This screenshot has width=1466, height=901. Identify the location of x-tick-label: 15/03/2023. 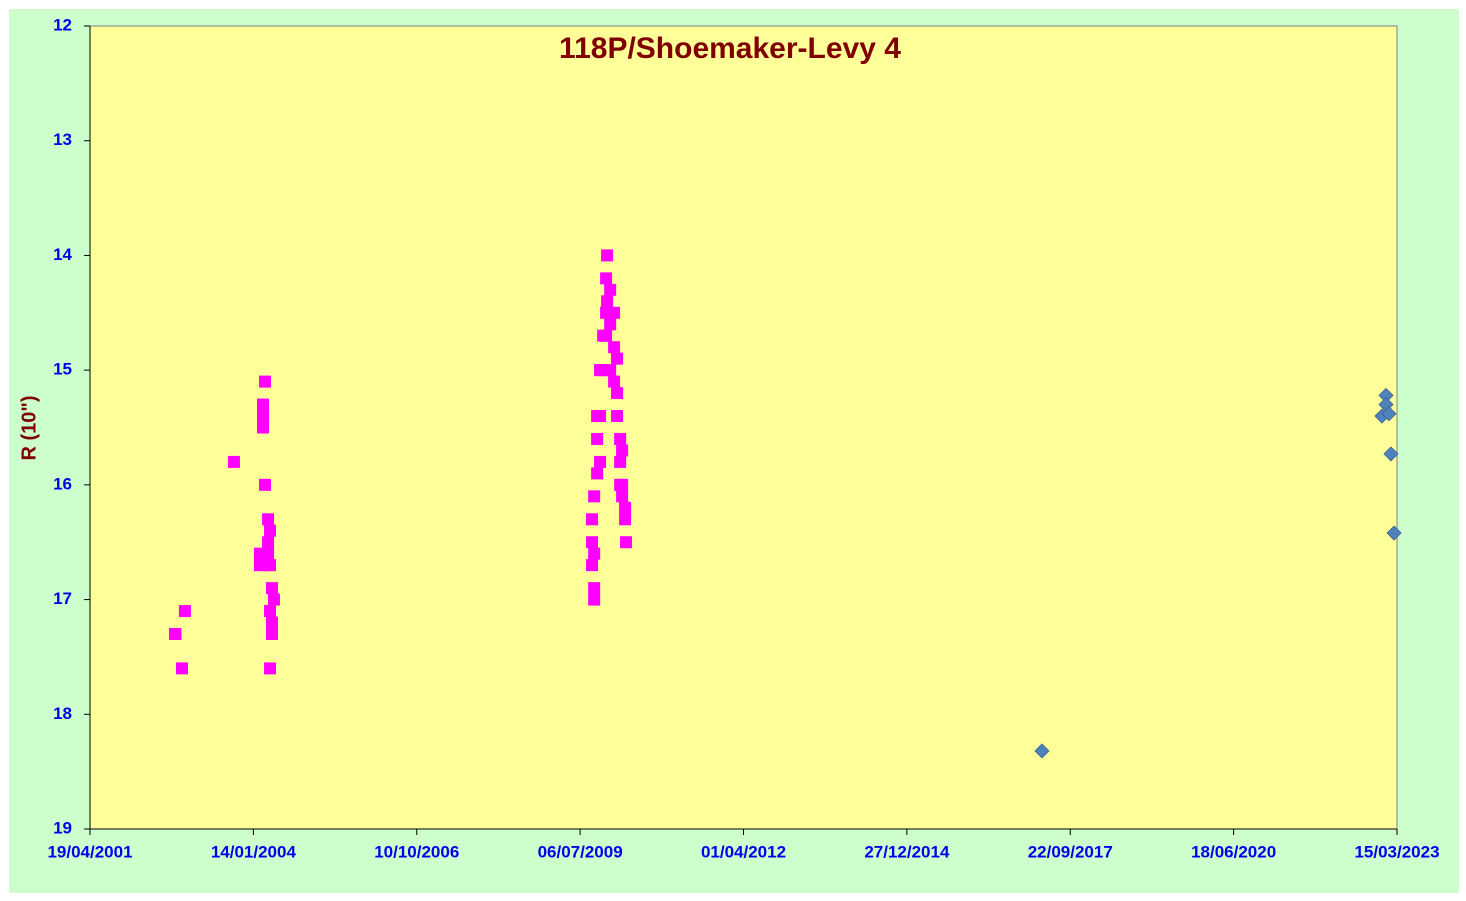
(1396, 851).